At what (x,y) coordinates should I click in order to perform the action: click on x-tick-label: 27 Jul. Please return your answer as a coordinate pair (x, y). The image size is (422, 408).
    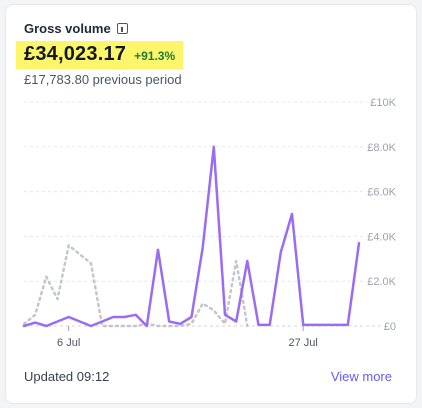
    Looking at the image, I should click on (302, 343).